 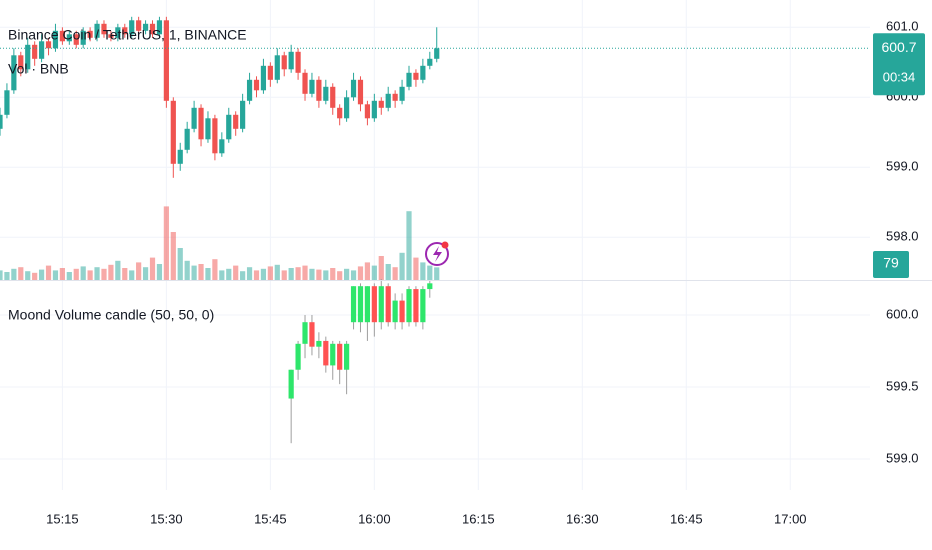 What do you see at coordinates (127, 35) in the screenshot?
I see `symbol-title: Binance Coin / TetherUS, 1, BINANCE` at bounding box center [127, 35].